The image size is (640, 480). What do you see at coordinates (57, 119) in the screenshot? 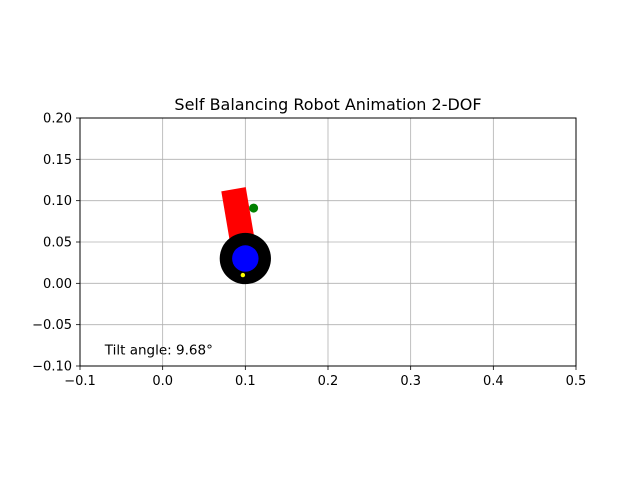
I see `y-tick-label: 0.20` at bounding box center [57, 119].